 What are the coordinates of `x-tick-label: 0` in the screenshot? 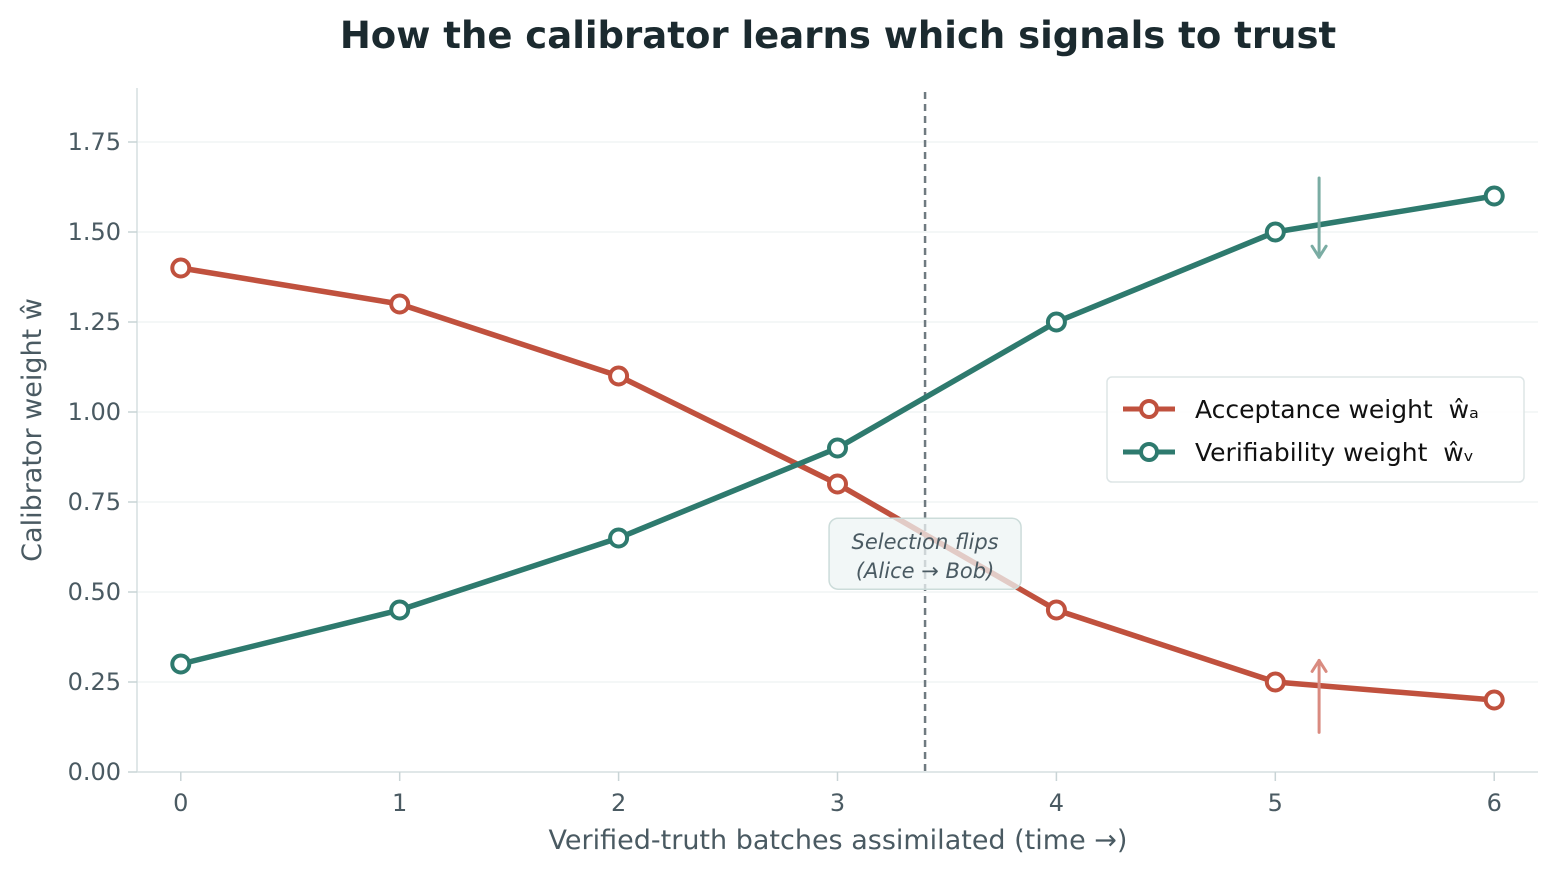 It's located at (180, 803).